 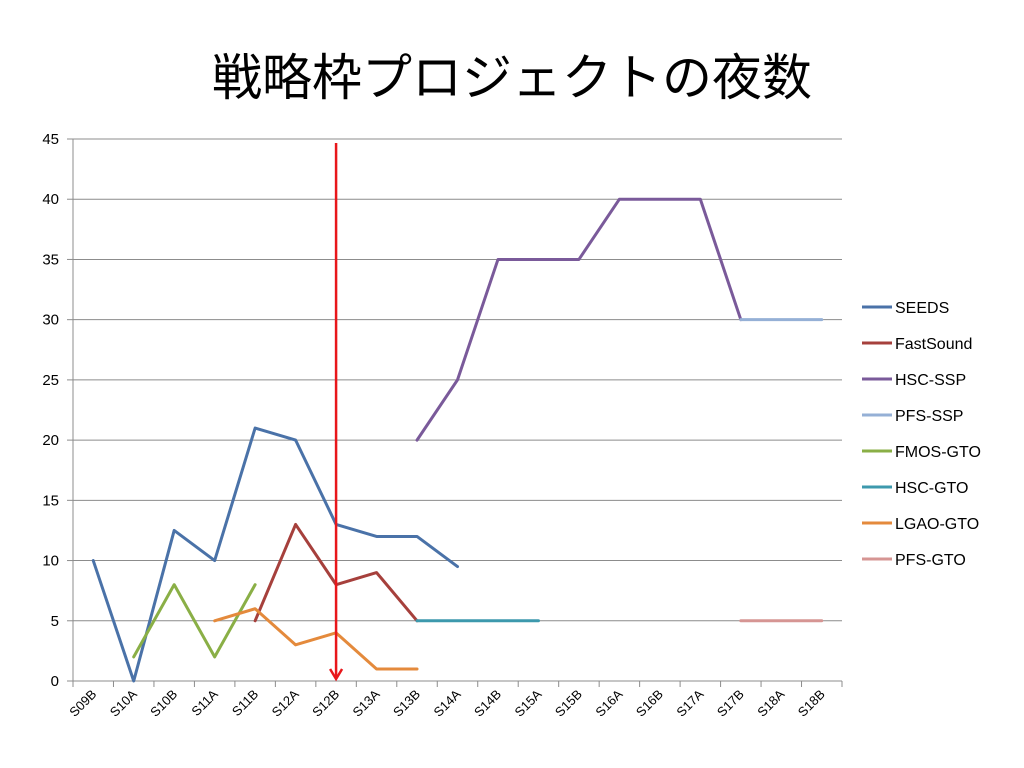 What do you see at coordinates (730, 703) in the screenshot?
I see `x-tick-label: S17B` at bounding box center [730, 703].